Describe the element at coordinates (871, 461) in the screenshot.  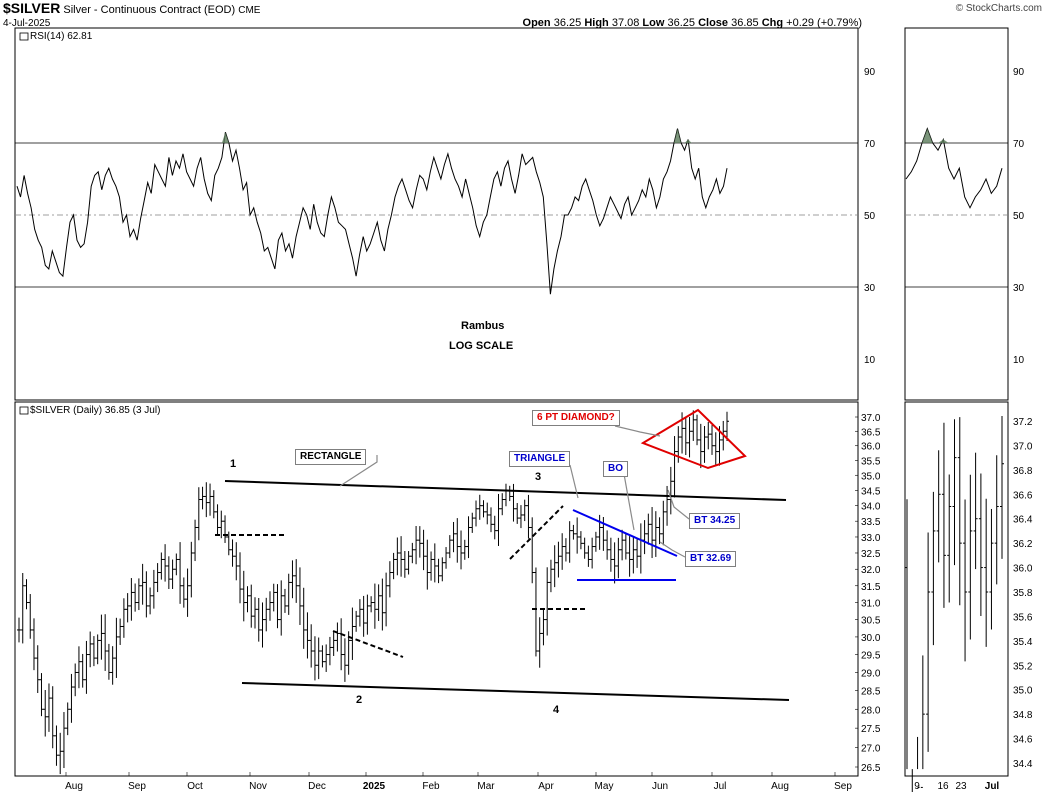
I see `price-tick-35.5: 35.5` at that location.